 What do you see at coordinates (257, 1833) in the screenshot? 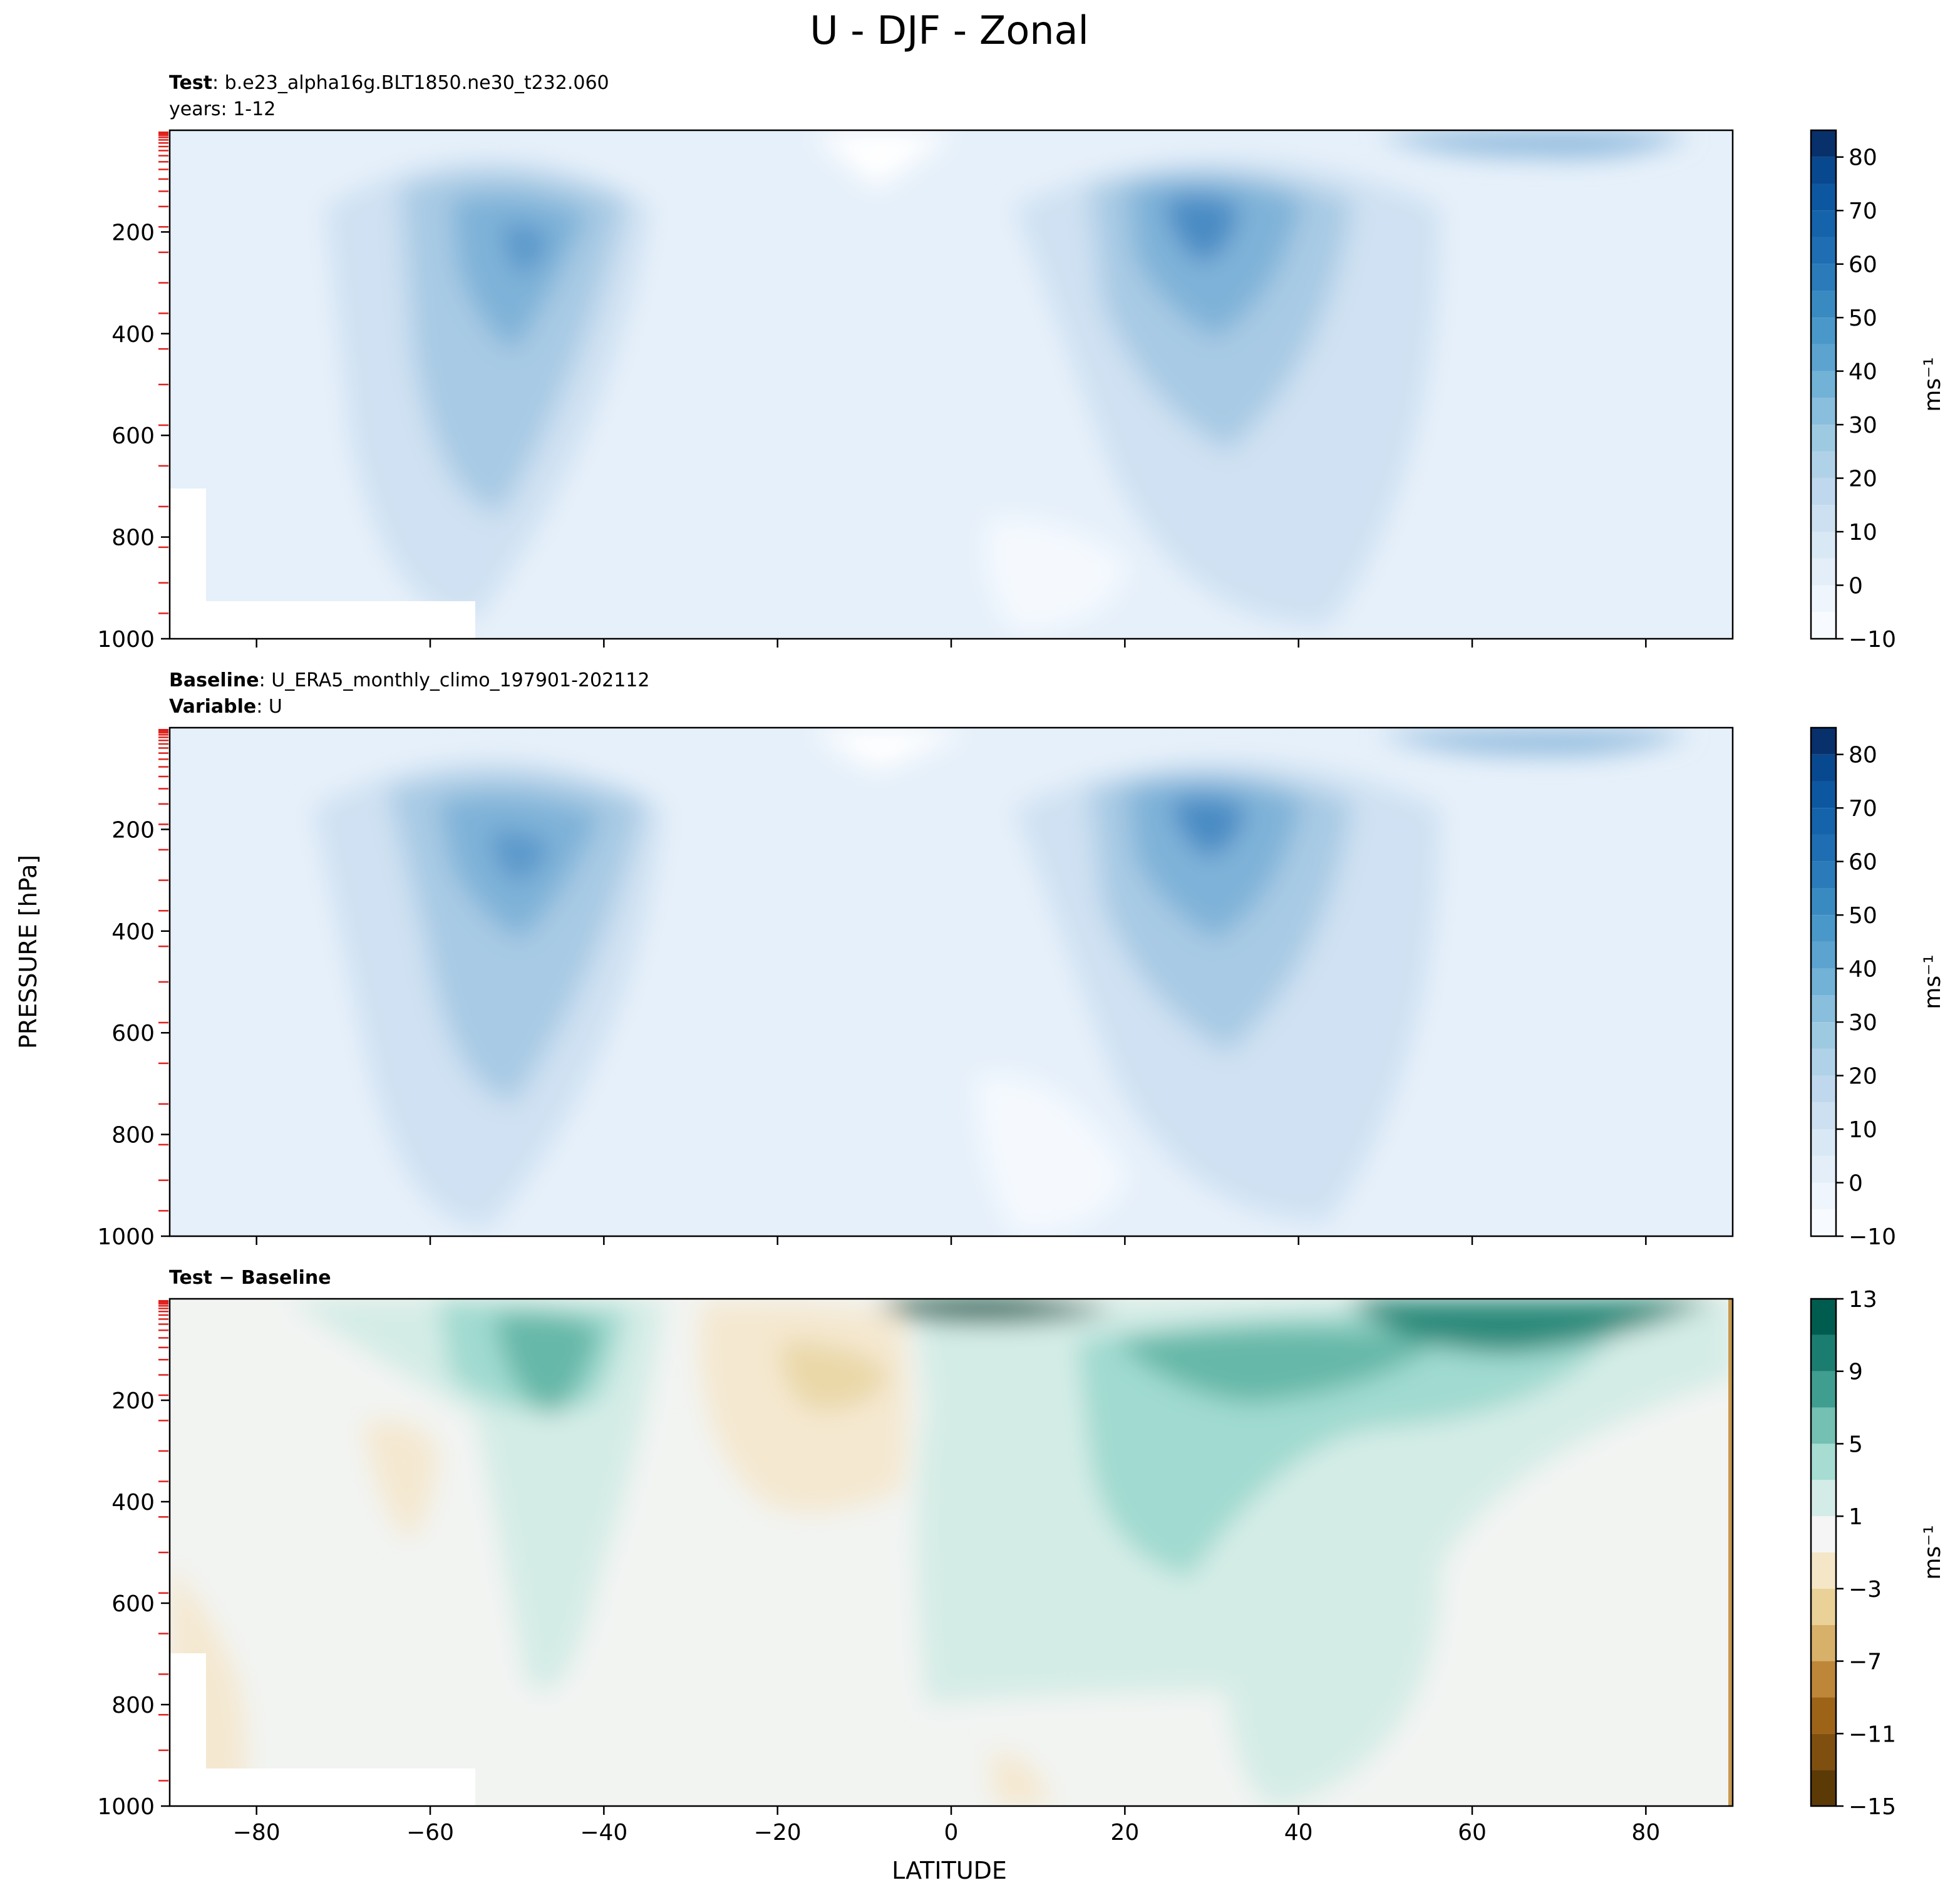
I see `x-tick-label: −80` at bounding box center [257, 1833].